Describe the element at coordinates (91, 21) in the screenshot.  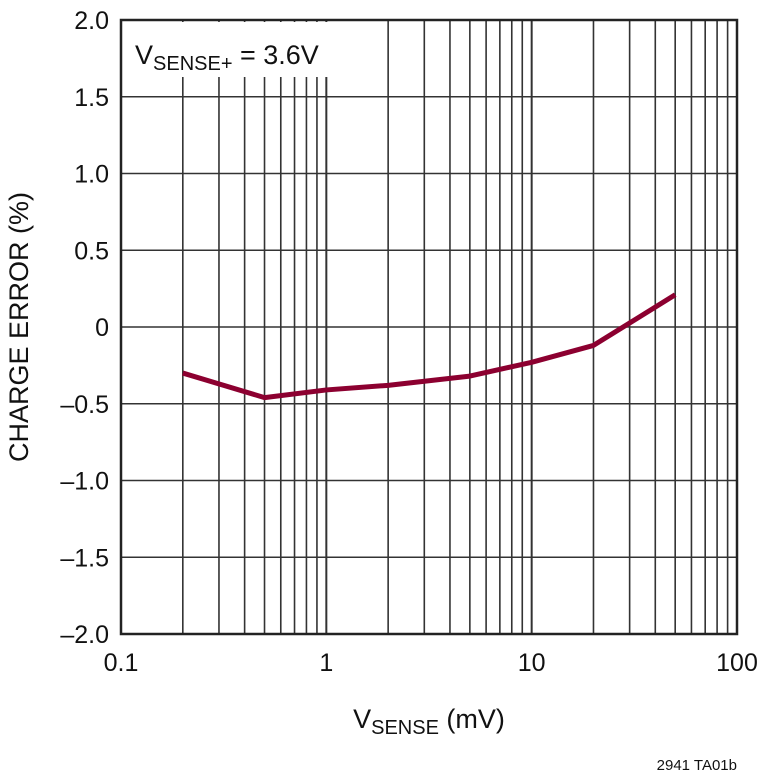
I see `y-tick-label: 2.0` at that location.